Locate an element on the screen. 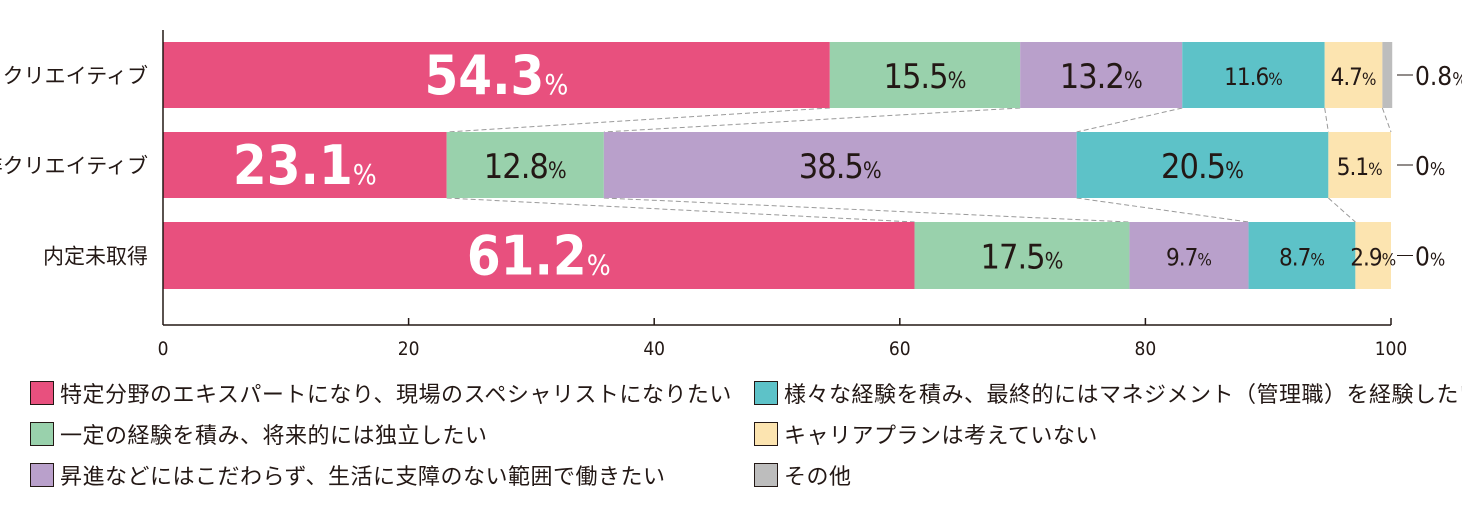 The width and height of the screenshot is (1462, 532). data-label: 11.6% is located at coordinates (1253, 77).